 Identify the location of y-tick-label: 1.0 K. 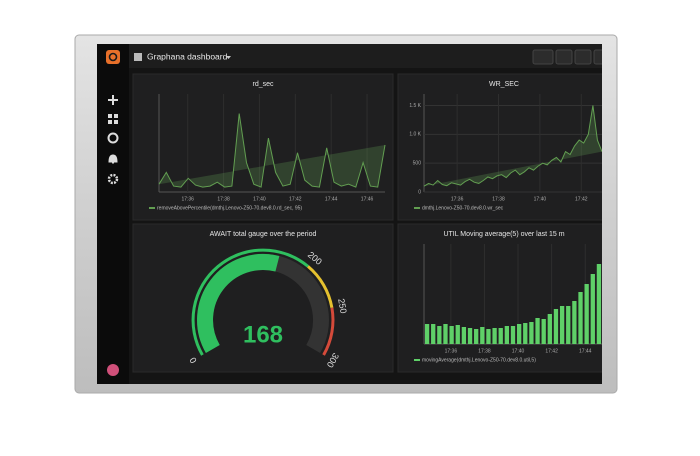
(415, 135).